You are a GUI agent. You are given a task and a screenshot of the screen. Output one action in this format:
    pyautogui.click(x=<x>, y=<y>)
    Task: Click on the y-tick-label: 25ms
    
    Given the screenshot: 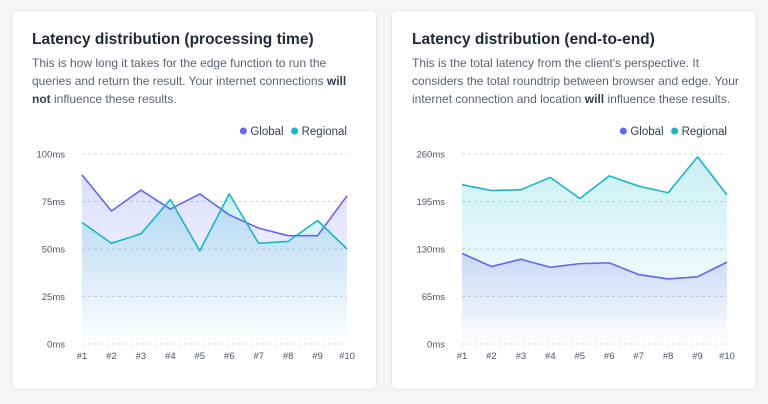 What is the action you would take?
    pyautogui.click(x=53, y=297)
    